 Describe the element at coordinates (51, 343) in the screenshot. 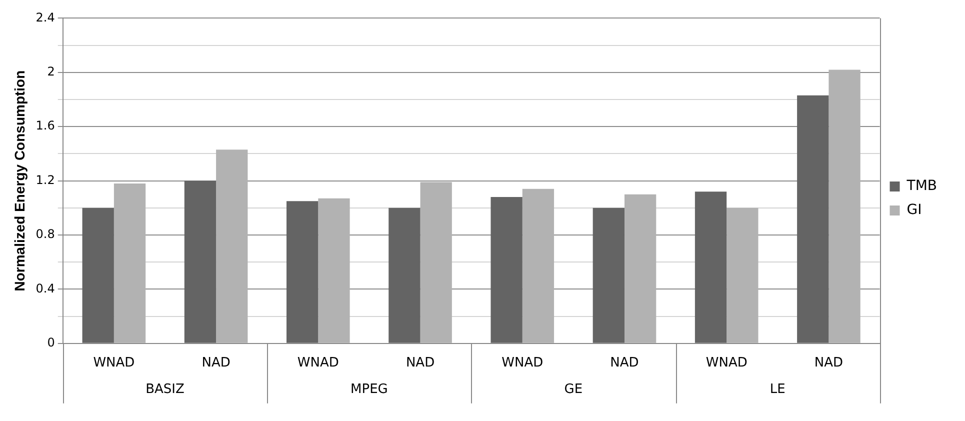

I see `y-tick-label: 0` at that location.